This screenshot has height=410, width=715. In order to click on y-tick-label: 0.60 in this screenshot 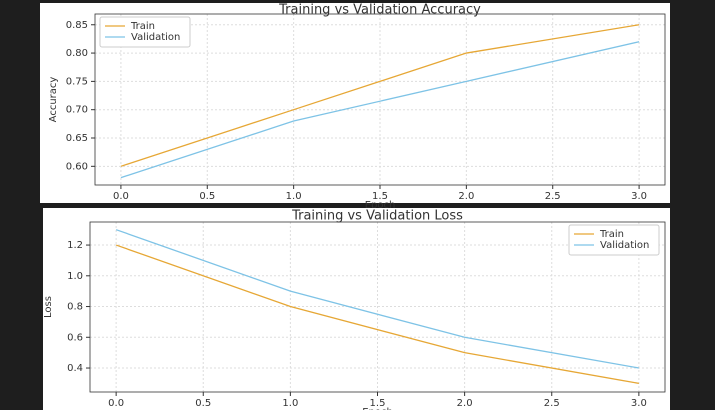, I will do `click(77, 166)`.